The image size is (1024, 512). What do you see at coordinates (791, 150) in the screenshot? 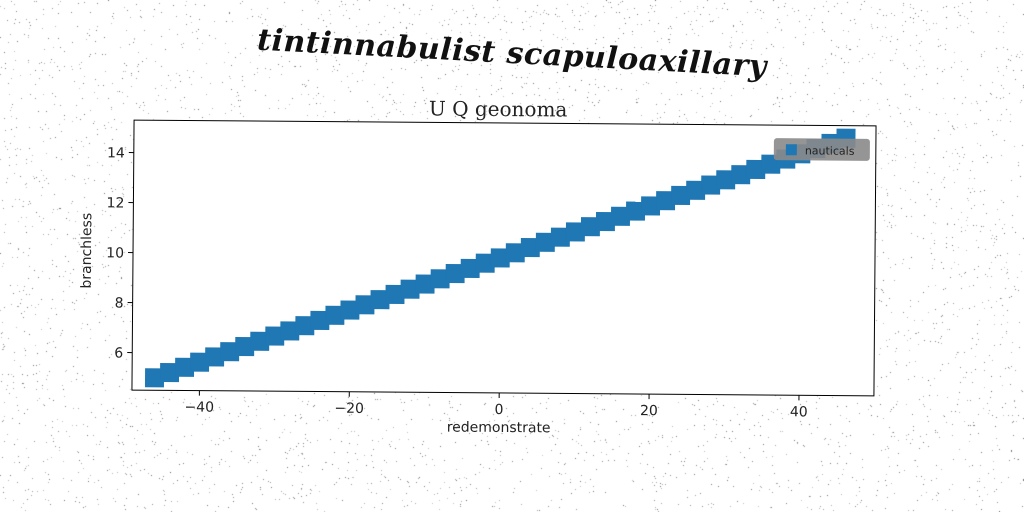
I see `legend-swatch` at bounding box center [791, 150].